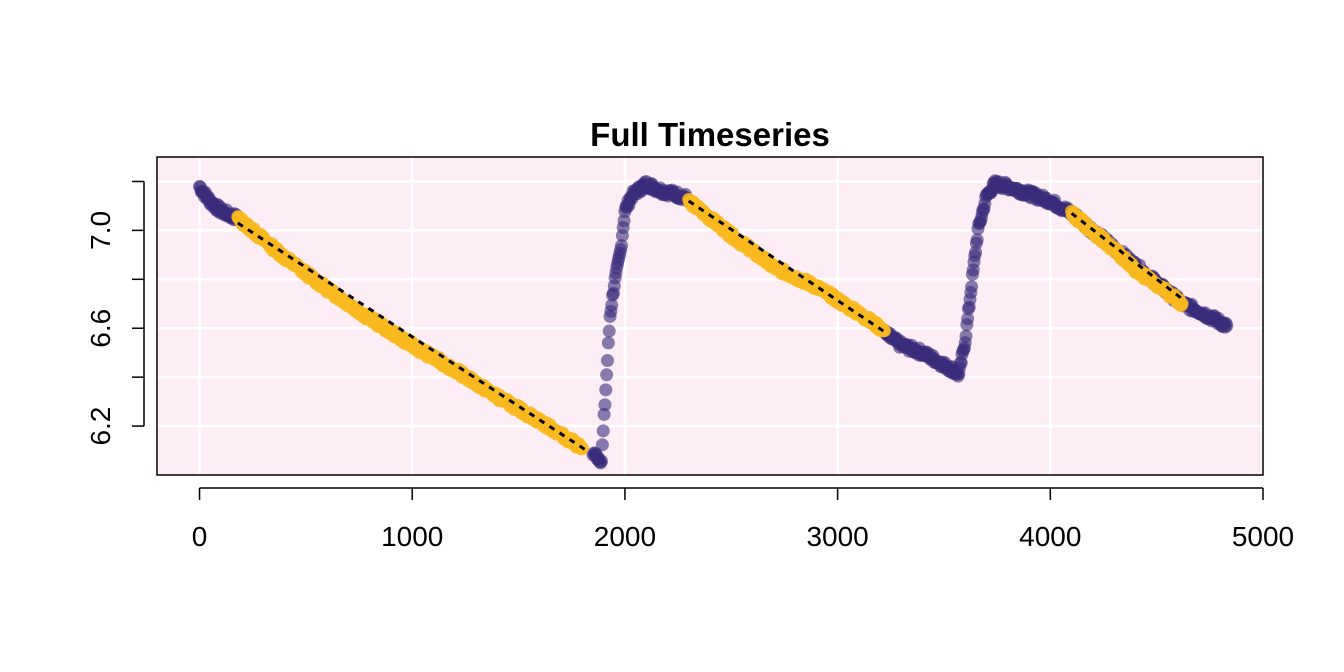 The width and height of the screenshot is (1344, 672). I want to click on x-tick-label: 1000, so click(412, 536).